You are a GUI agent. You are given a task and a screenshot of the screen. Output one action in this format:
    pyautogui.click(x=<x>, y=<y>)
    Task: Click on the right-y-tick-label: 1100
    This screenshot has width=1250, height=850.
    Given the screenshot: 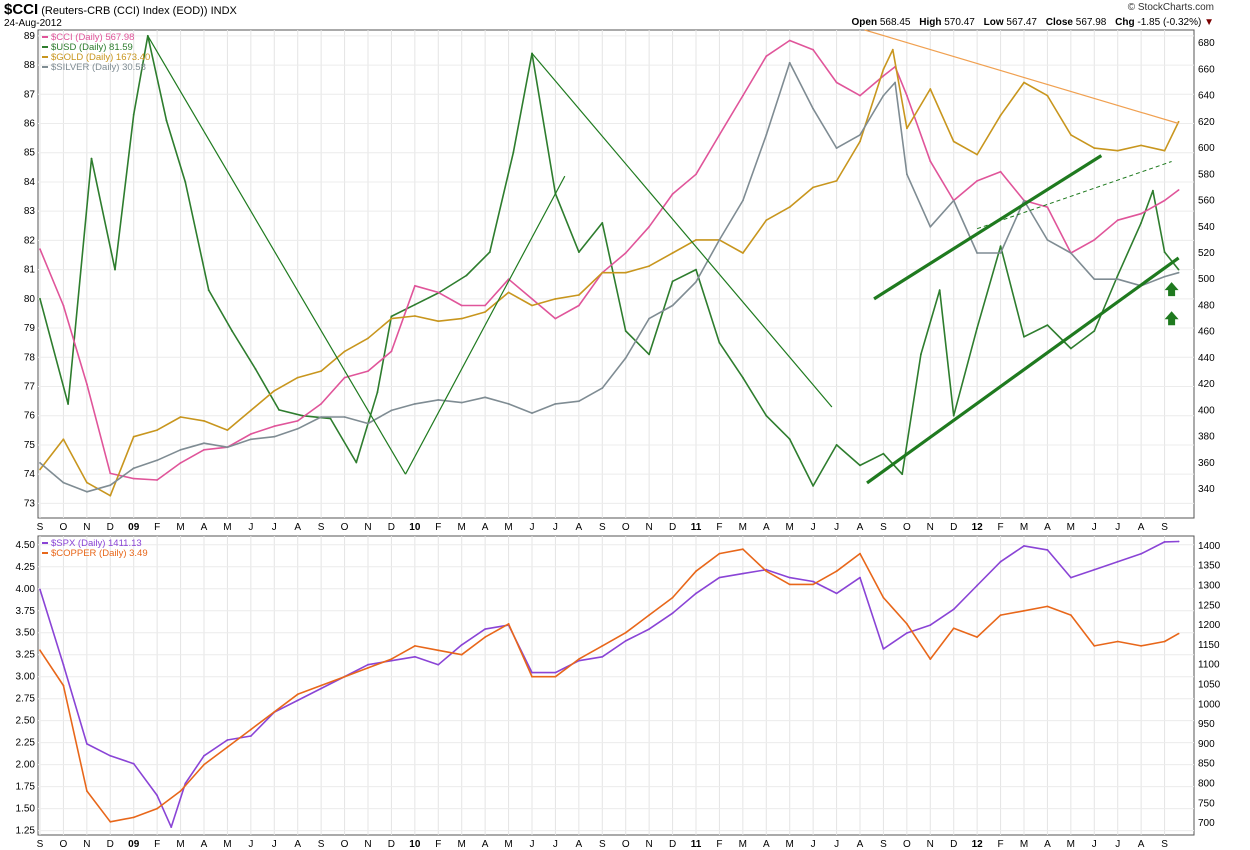 What is the action you would take?
    pyautogui.click(x=1209, y=665)
    